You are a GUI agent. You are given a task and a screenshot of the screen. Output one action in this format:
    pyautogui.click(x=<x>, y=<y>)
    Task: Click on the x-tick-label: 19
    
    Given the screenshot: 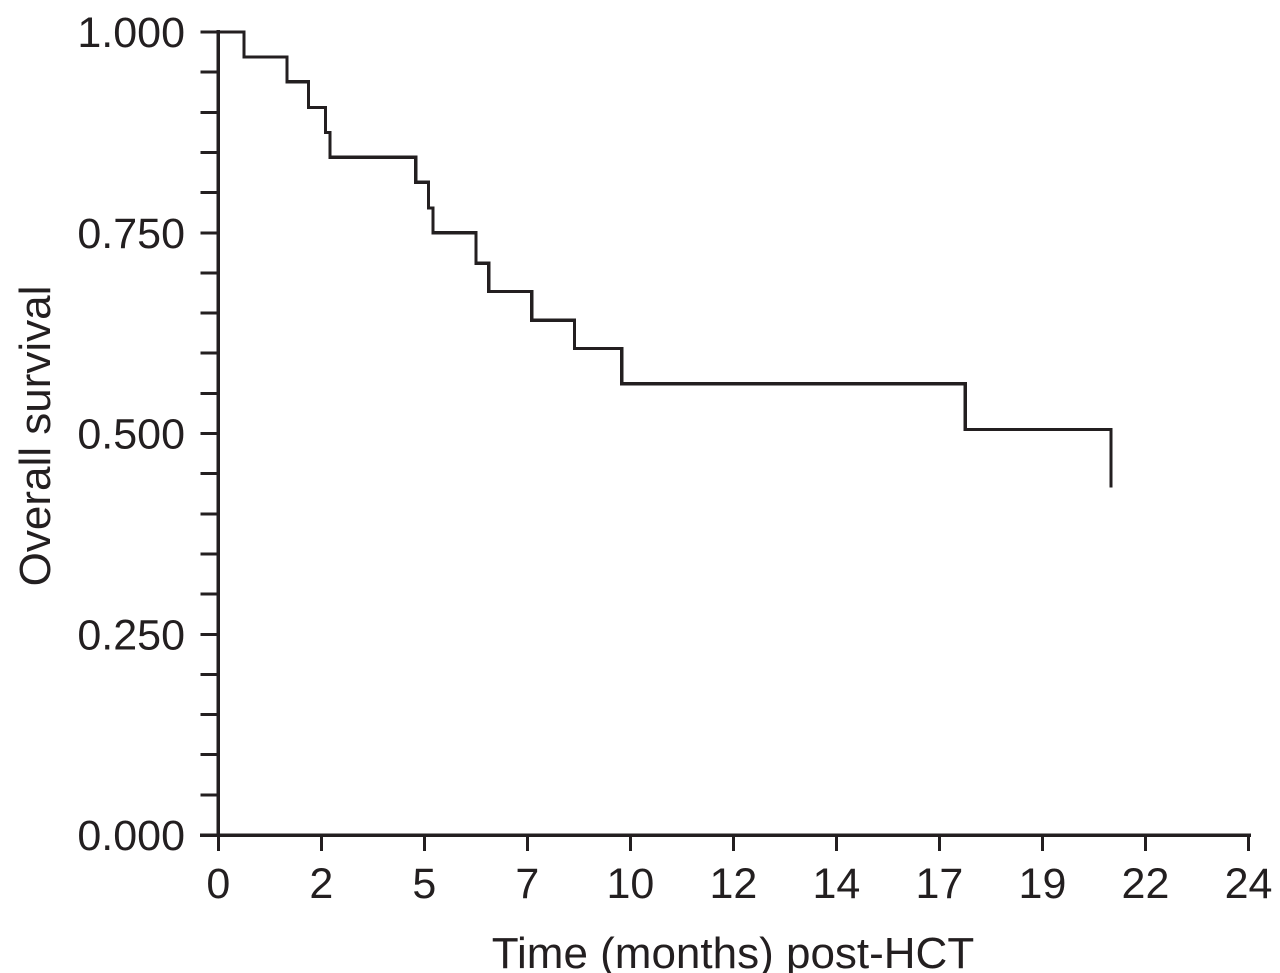 What is the action you would take?
    pyautogui.click(x=1043, y=884)
    